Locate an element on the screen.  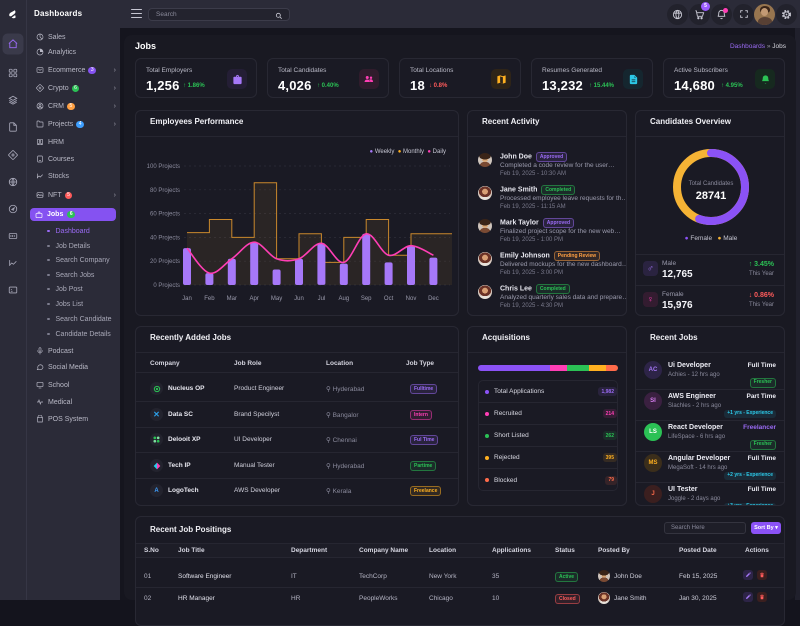
svg-text: 20 Projects is located at coordinates (165, 262).